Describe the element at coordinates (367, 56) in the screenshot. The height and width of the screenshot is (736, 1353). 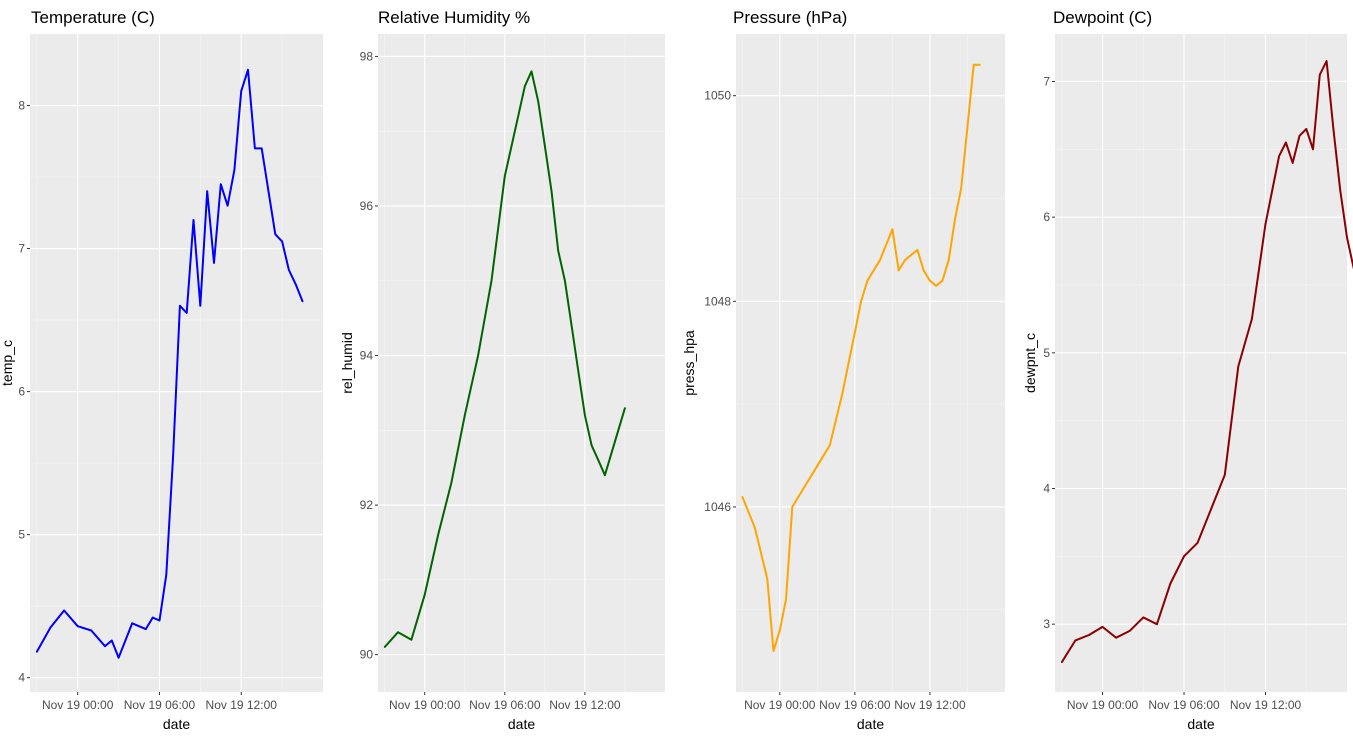
I see `y-tick-label: 98` at that location.